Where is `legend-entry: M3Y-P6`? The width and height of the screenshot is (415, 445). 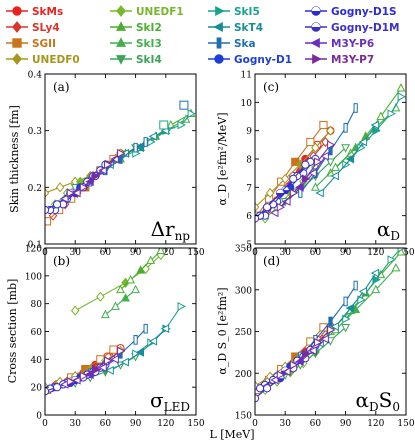
legend-entry: M3Y-P6 is located at coordinates (339, 43).